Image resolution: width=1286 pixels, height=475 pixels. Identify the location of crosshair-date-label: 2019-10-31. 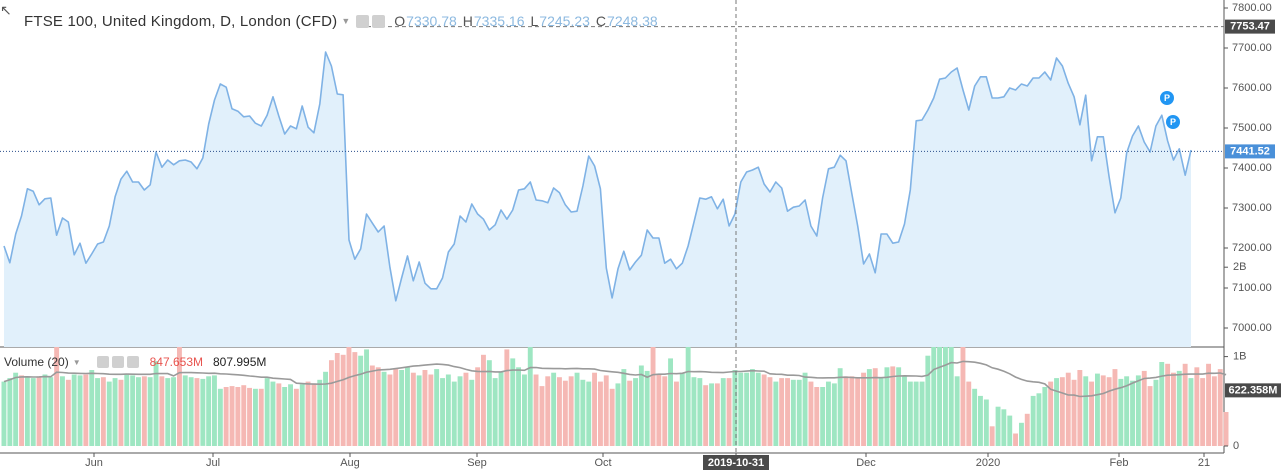
(736, 463).